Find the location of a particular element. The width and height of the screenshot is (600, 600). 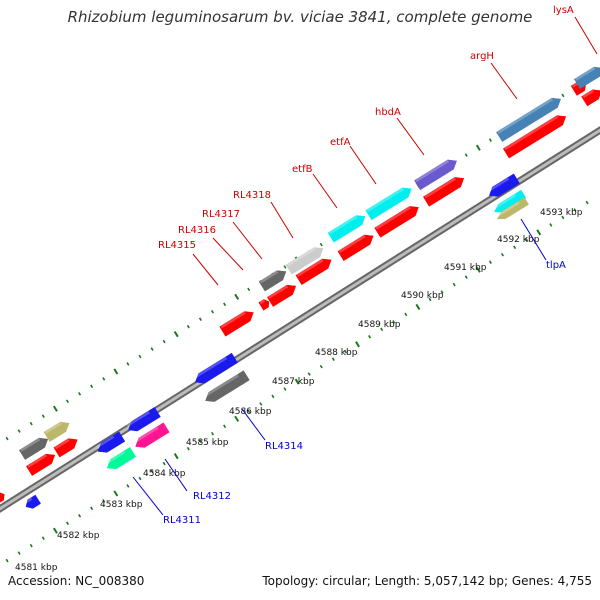

cds-rl4314-blue-shade is located at coordinates (210, 368).